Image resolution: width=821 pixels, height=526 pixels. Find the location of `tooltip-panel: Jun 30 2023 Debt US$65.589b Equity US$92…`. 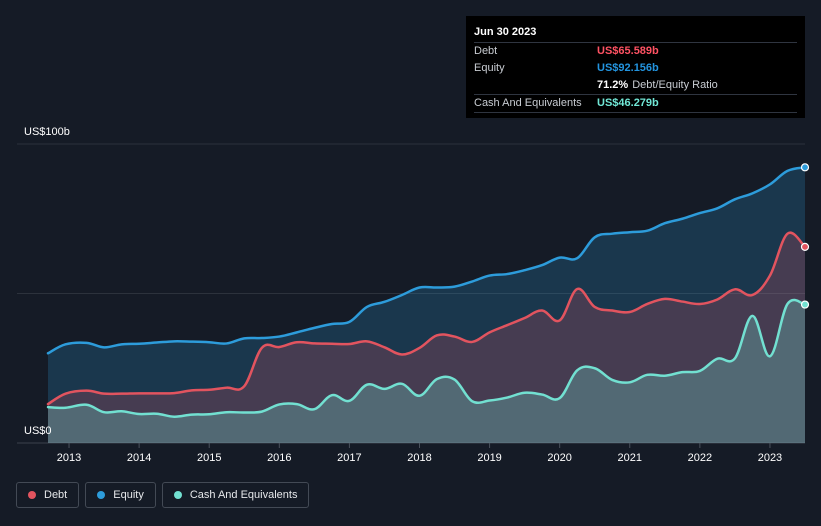

tooltip-panel: Jun 30 2023 Debt US$65.589b Equity US$92… is located at coordinates (635, 67).